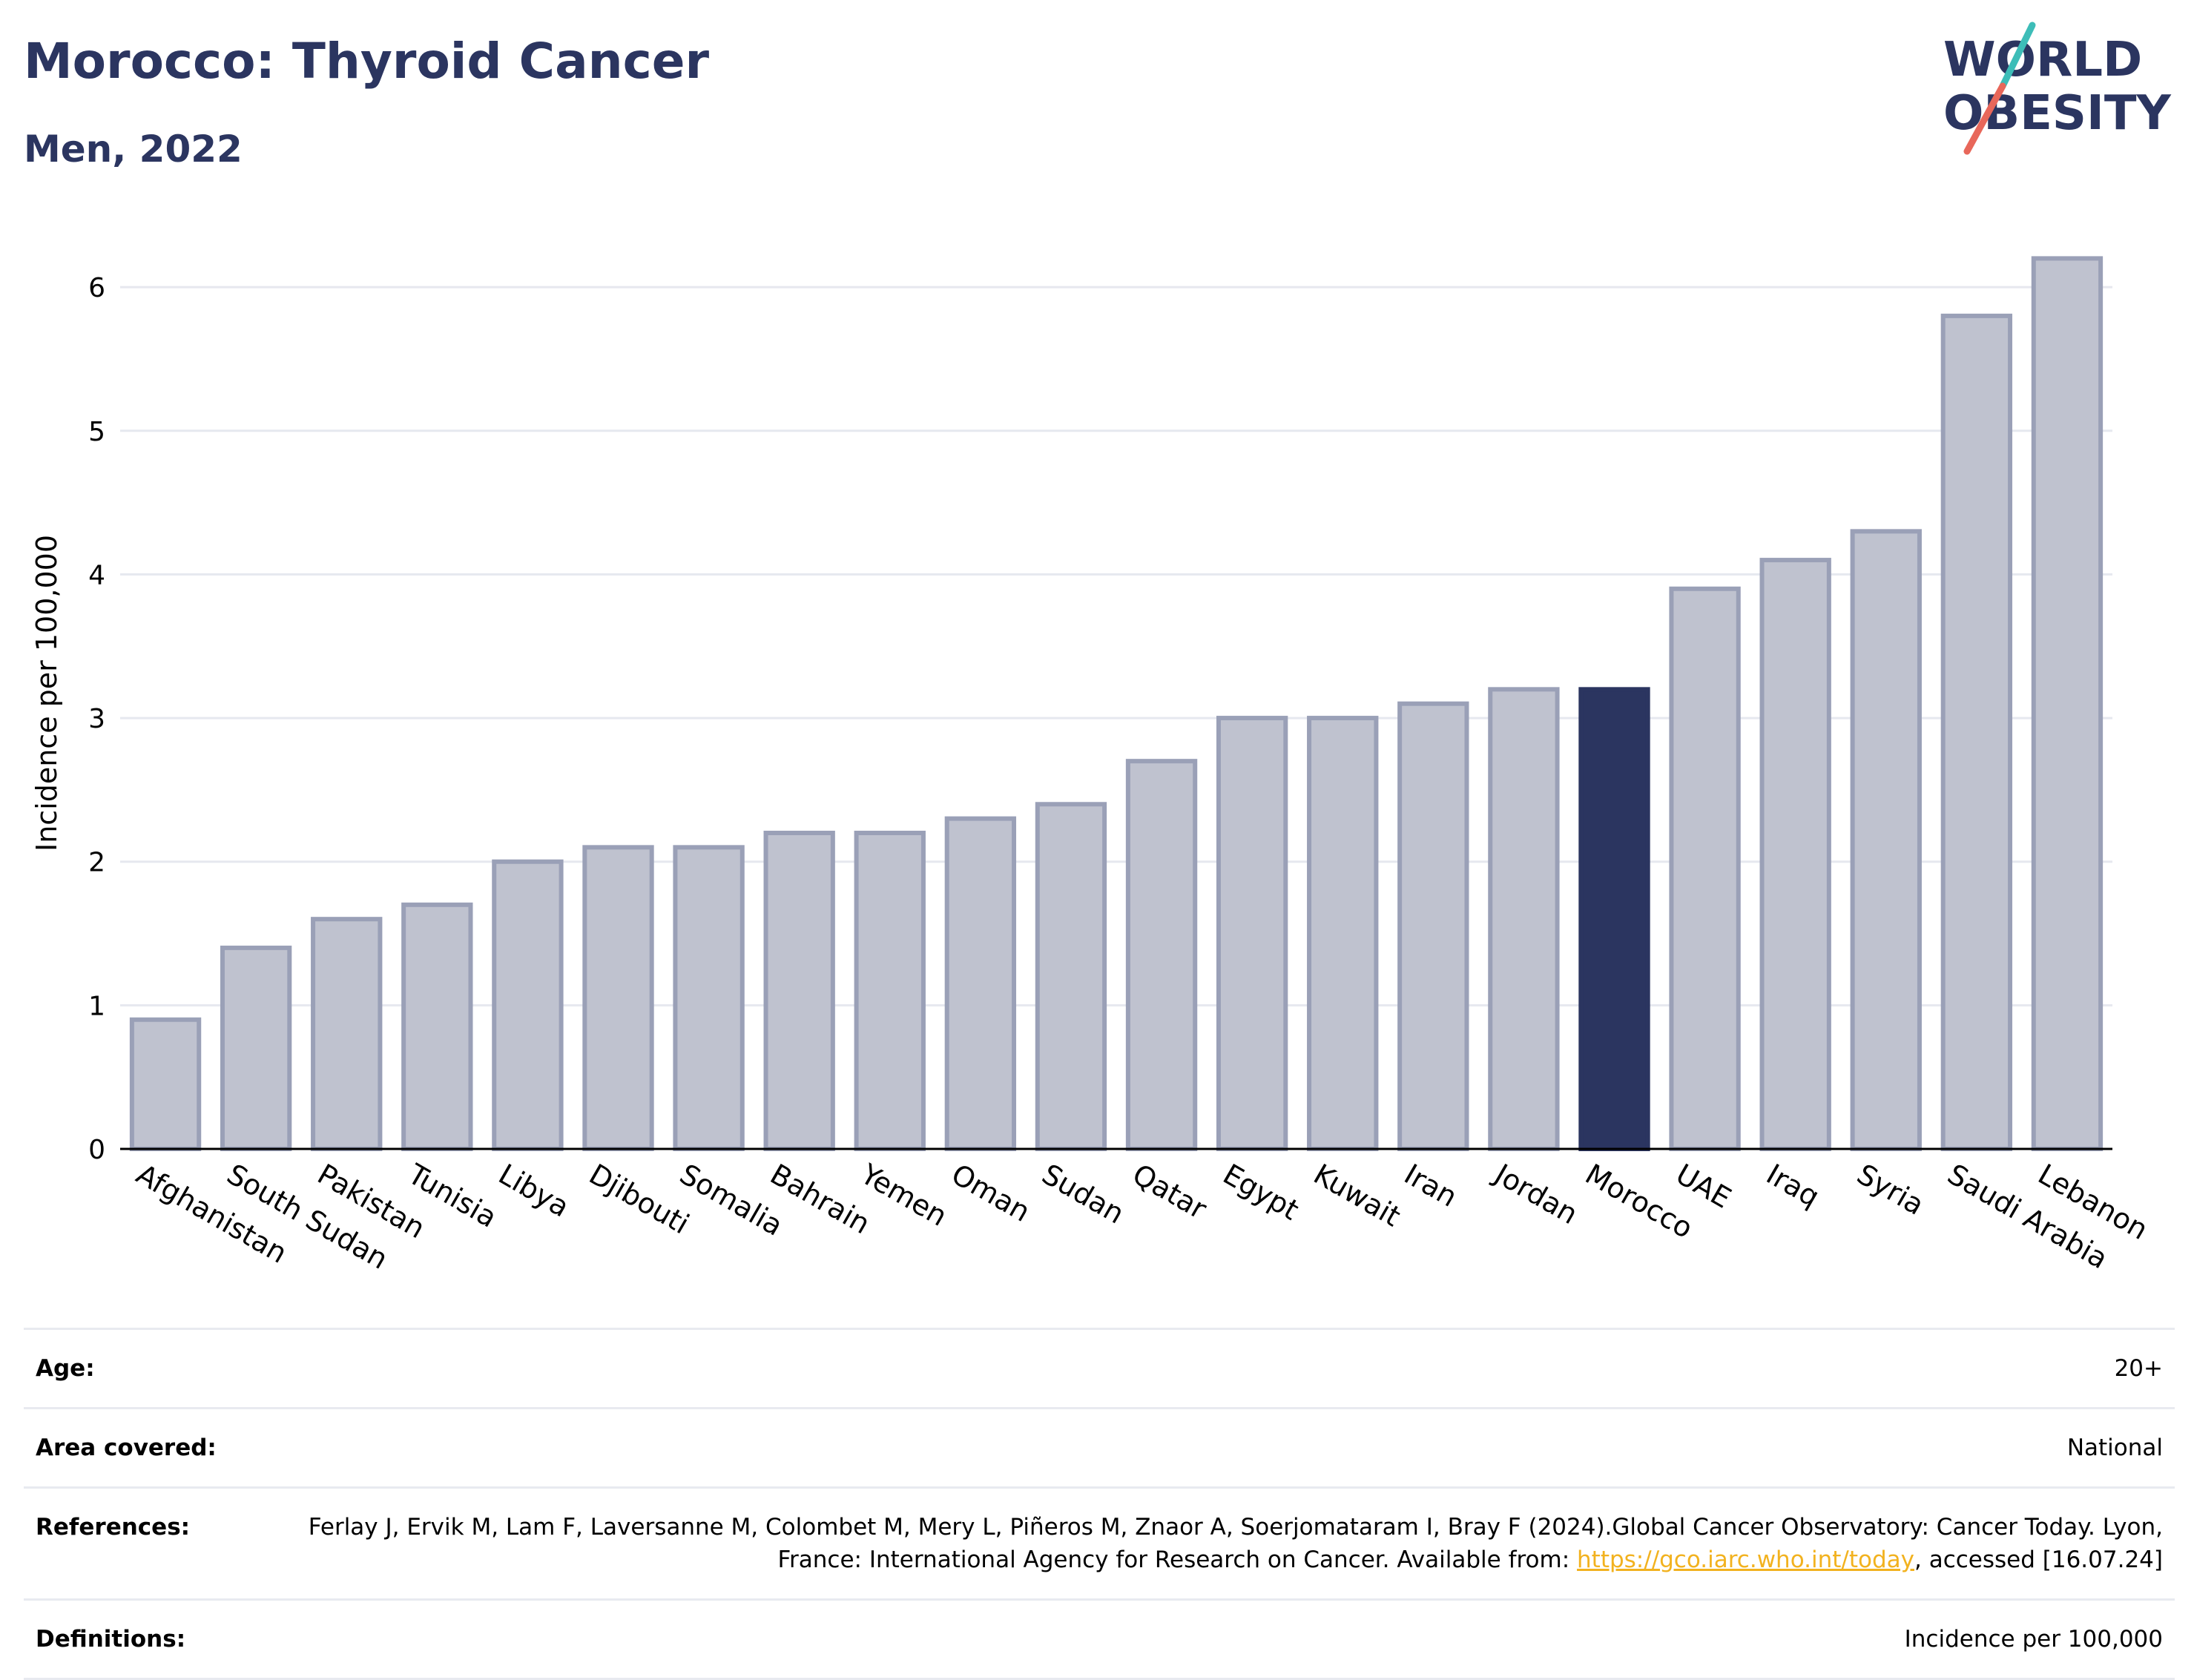 The width and height of the screenshot is (2194, 1680). Describe the element at coordinates (1984, 118) in the screenshot. I see `logo-slash-bottom` at that location.